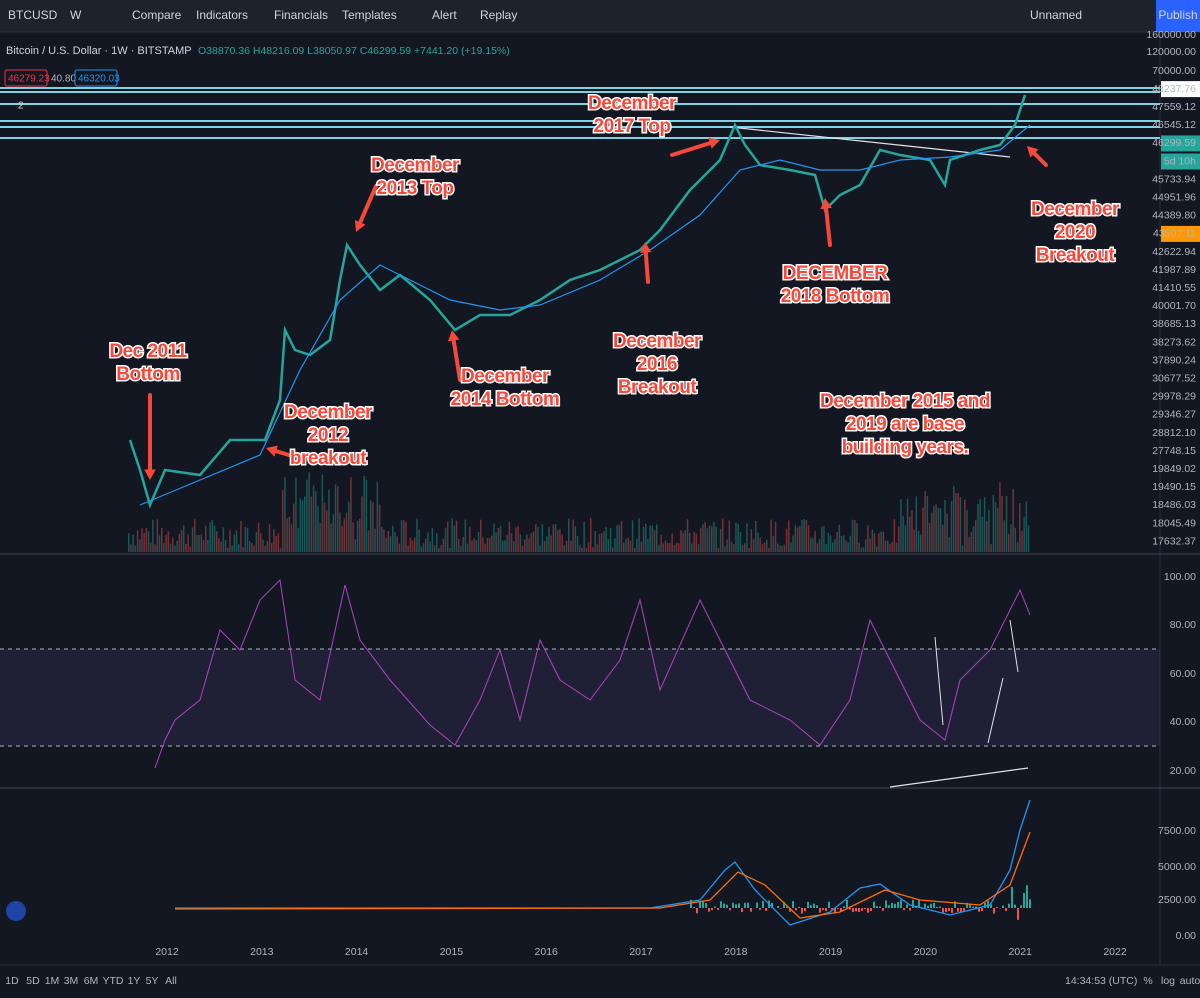 The height and width of the screenshot is (998, 1200). What do you see at coordinates (134, 981) in the screenshot?
I see `range-button: 1Y` at bounding box center [134, 981].